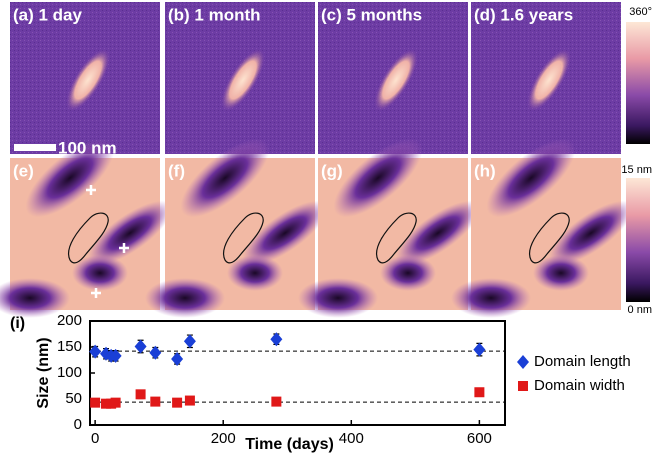  Describe the element at coordinates (214, 14) in the screenshot. I see `panel-label: (b) 1 month` at that location.